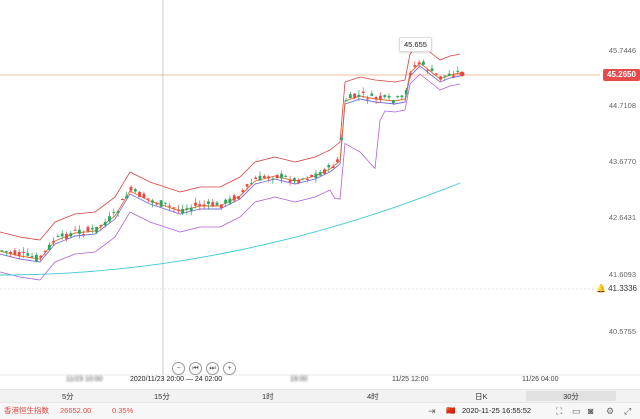 This screenshot has height=419, width=640. What do you see at coordinates (320, 395) in the screenshot?
I see `period-selector: 5分 15分 1时 4时 日K 30分` at bounding box center [320, 395].